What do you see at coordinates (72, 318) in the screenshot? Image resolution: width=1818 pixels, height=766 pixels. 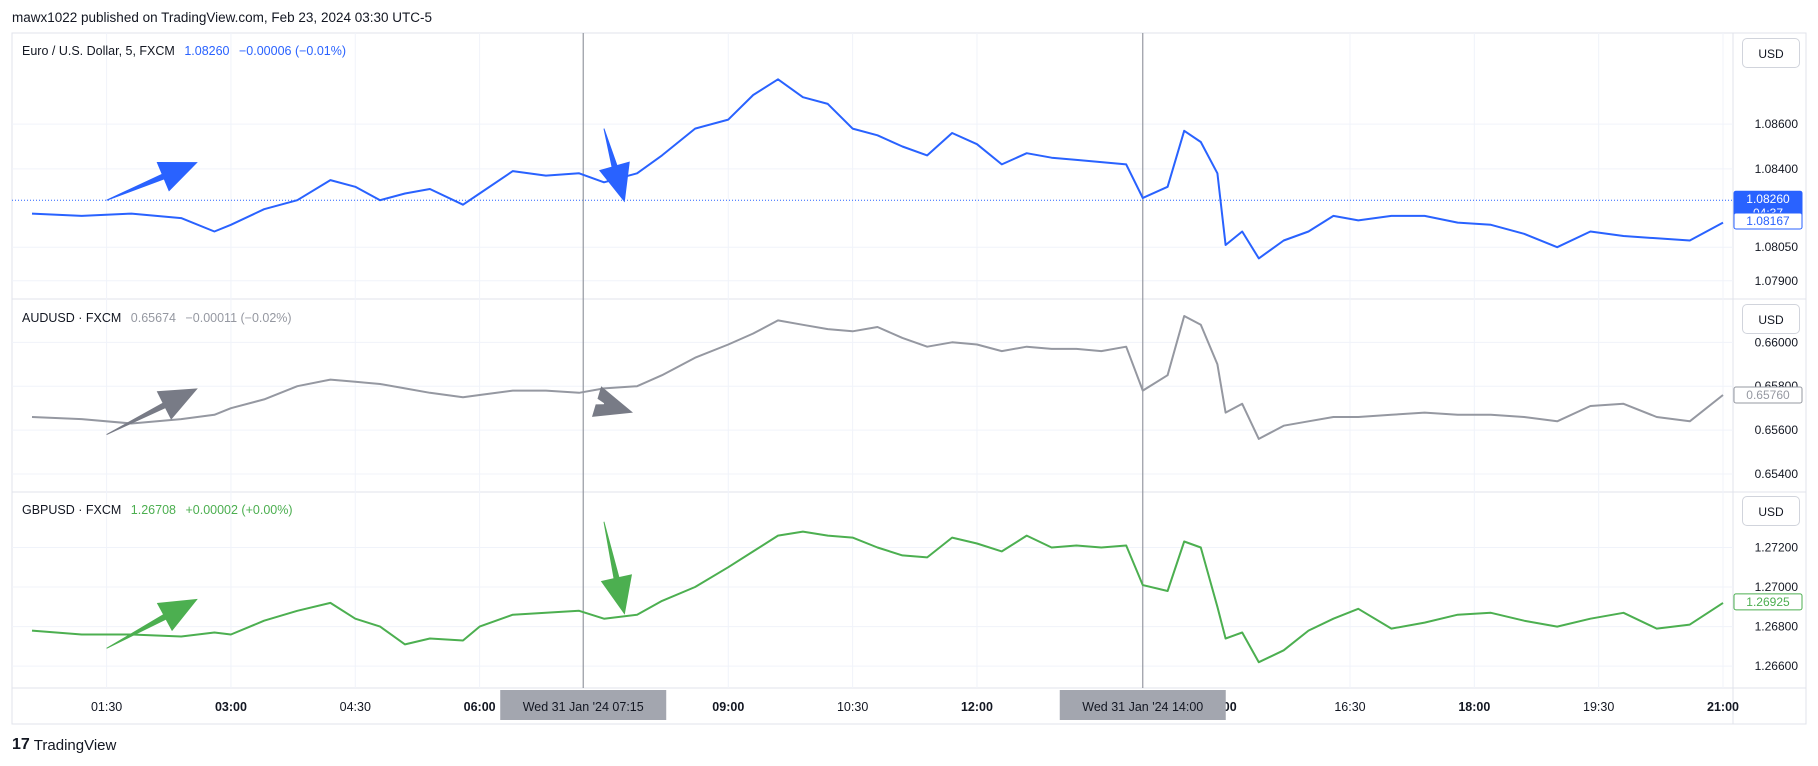 I see `legend-audusd-symbol: AUDUSD · FXCM` at bounding box center [72, 318].